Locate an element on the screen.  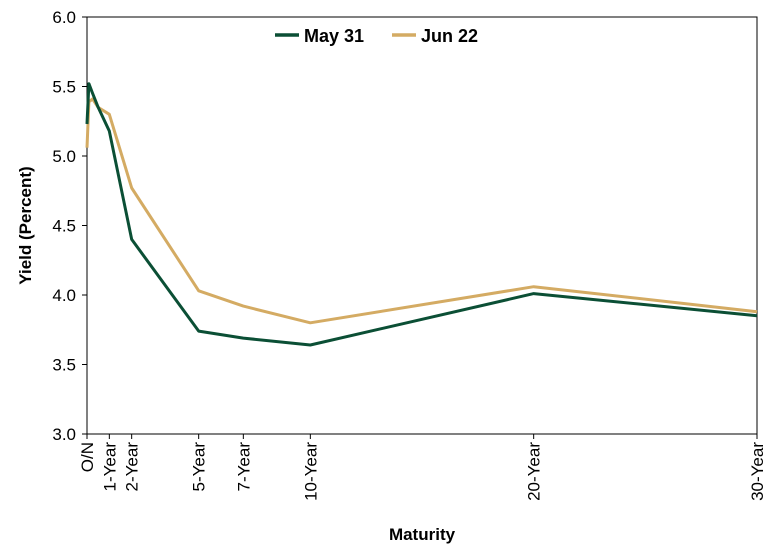
y-tick-label: 5.5 is located at coordinates (64, 87).